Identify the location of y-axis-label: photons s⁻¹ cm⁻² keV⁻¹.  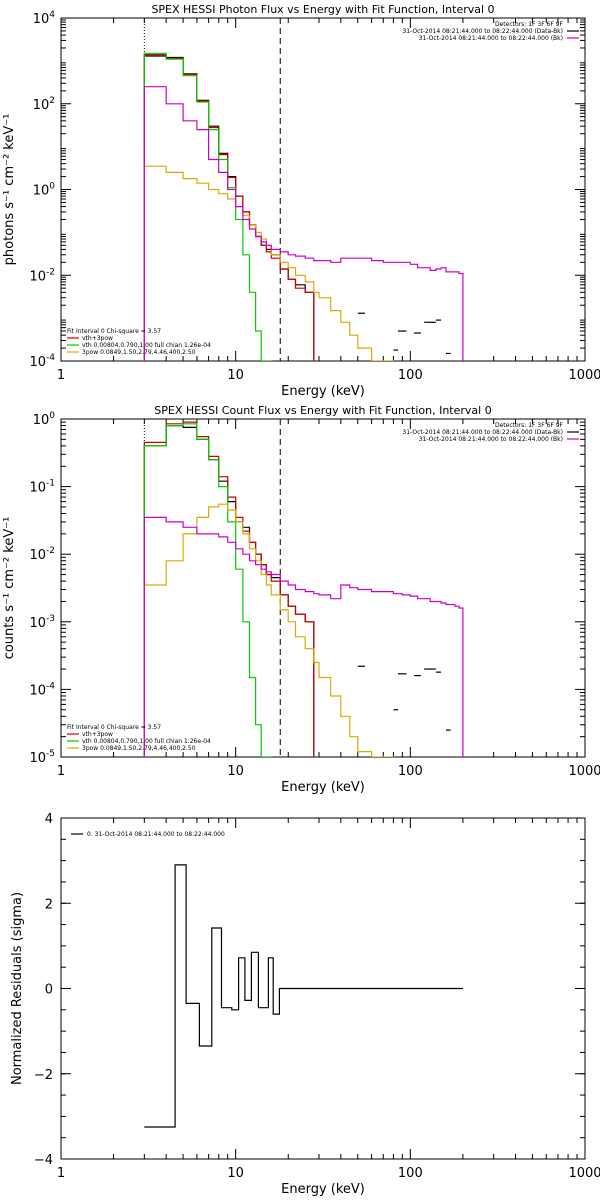
(9, 190).